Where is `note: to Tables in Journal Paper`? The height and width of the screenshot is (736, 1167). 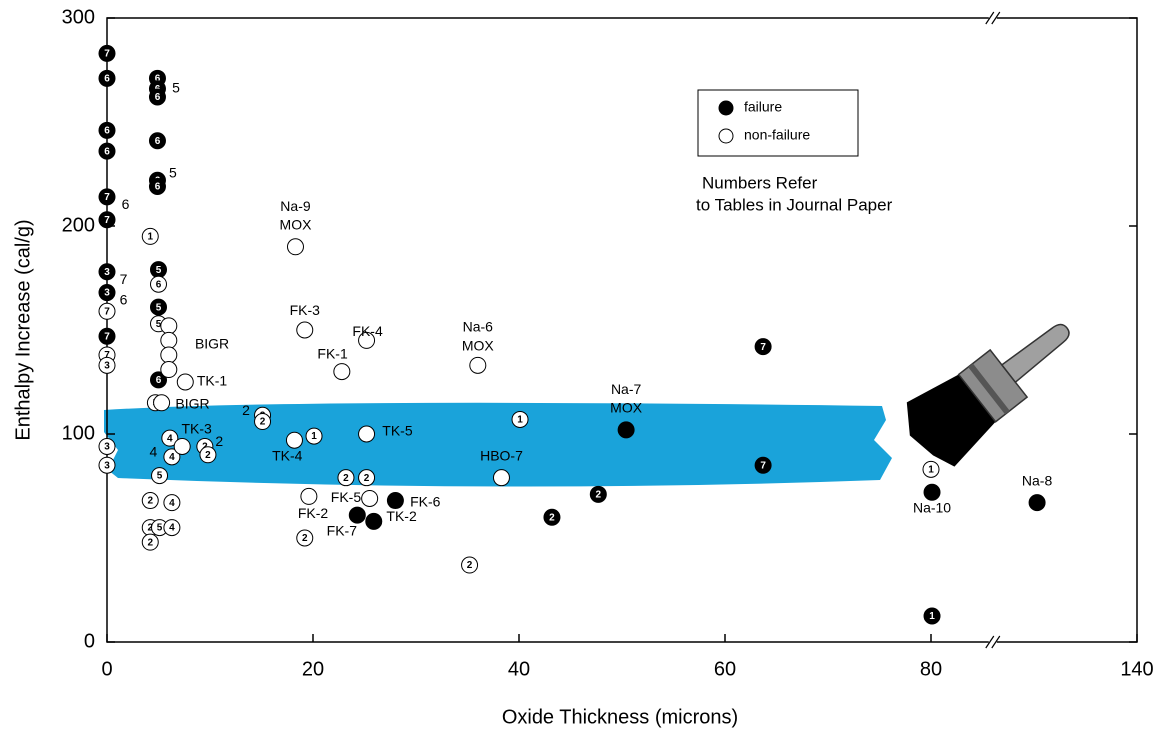
note: to Tables in Journal Paper is located at coordinates (794, 204).